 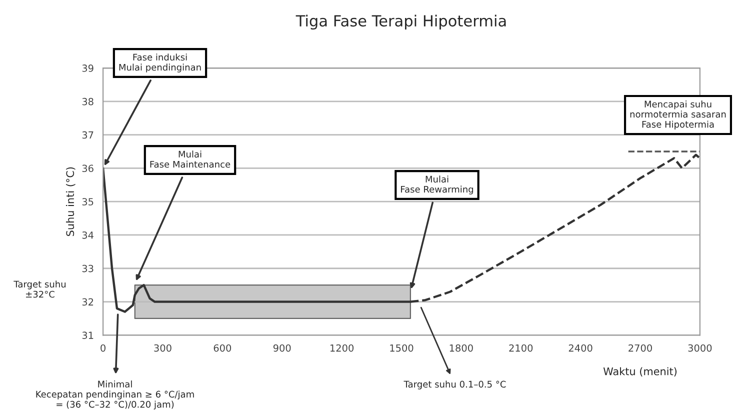 What do you see at coordinates (88, 268) in the screenshot?
I see `y-tick-label: 33` at bounding box center [88, 268].